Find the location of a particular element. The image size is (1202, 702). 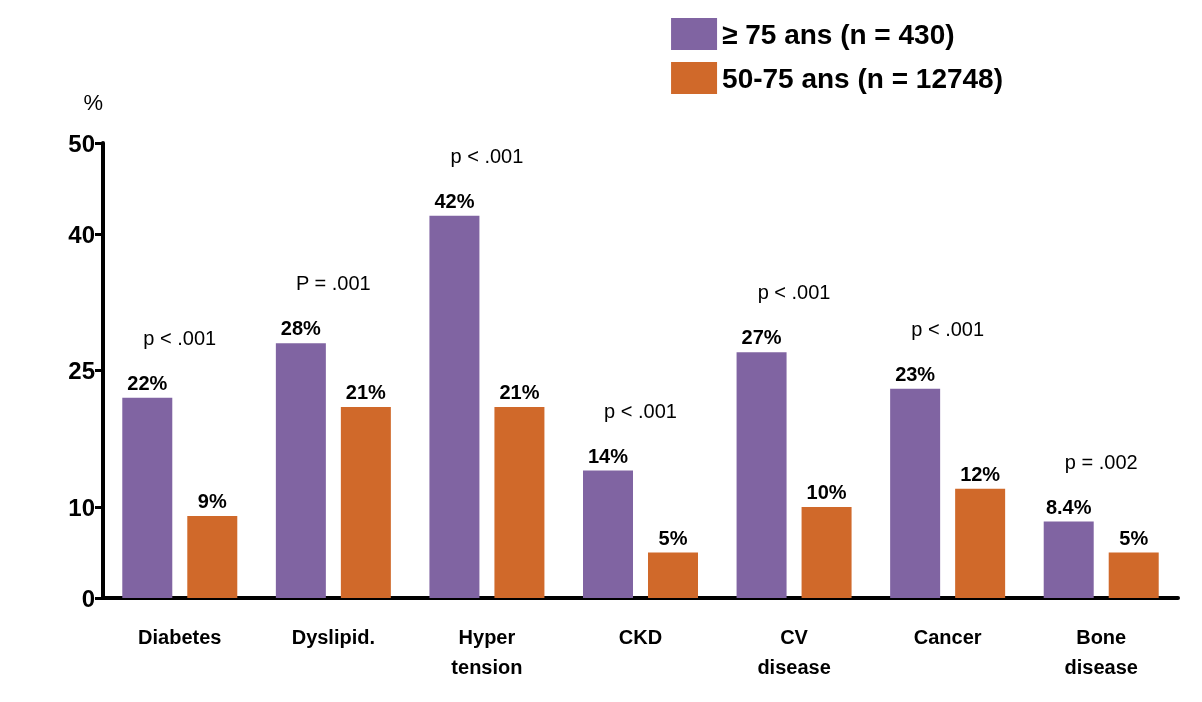

y-axis-title: % is located at coordinates (93, 102).